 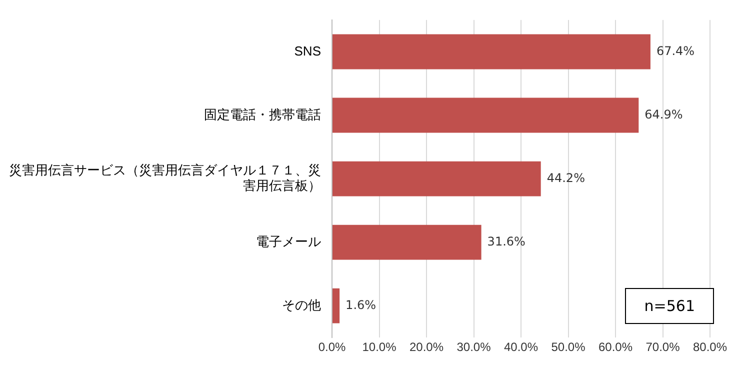 I want to click on x-tick-label: 80.0%, so click(x=710, y=347).